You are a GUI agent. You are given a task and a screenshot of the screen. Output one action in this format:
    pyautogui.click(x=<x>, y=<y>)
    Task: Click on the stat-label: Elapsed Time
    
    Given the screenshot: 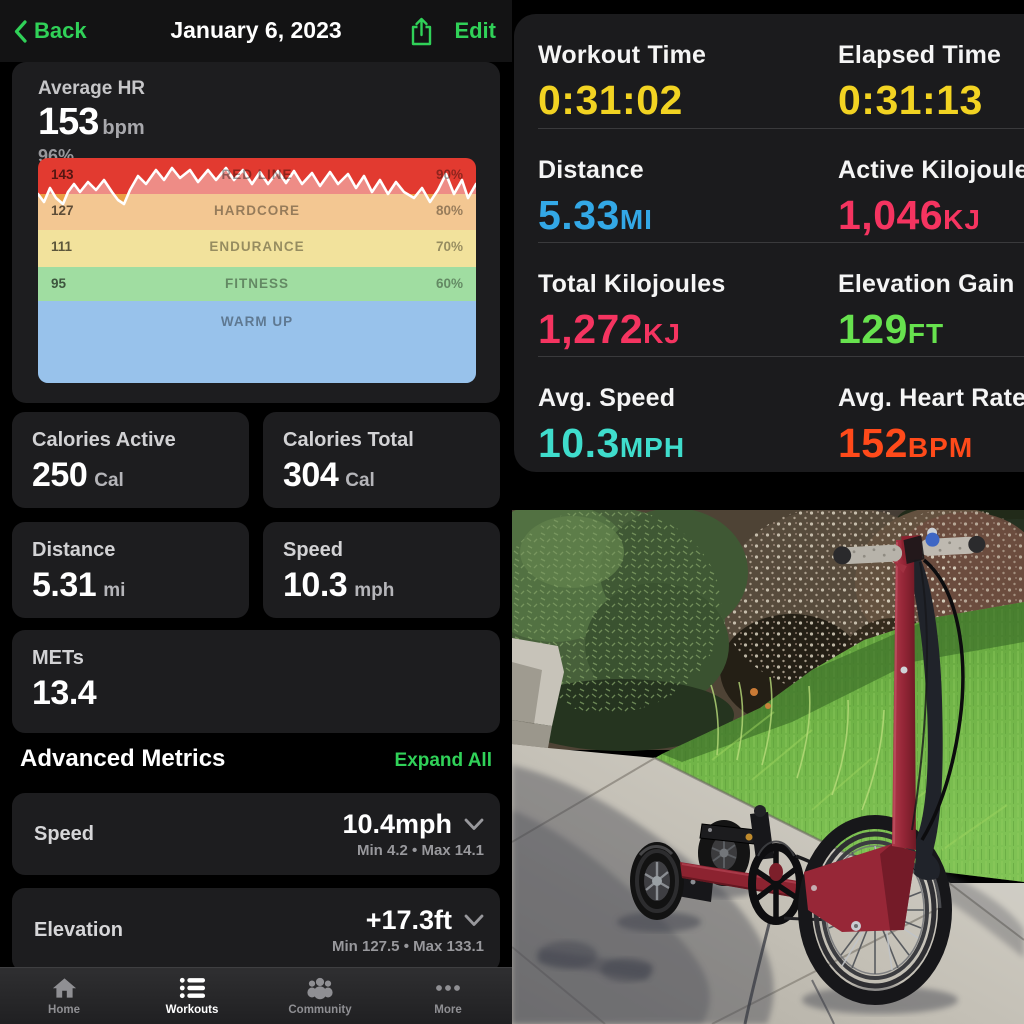 What is the action you would take?
    pyautogui.click(x=920, y=55)
    